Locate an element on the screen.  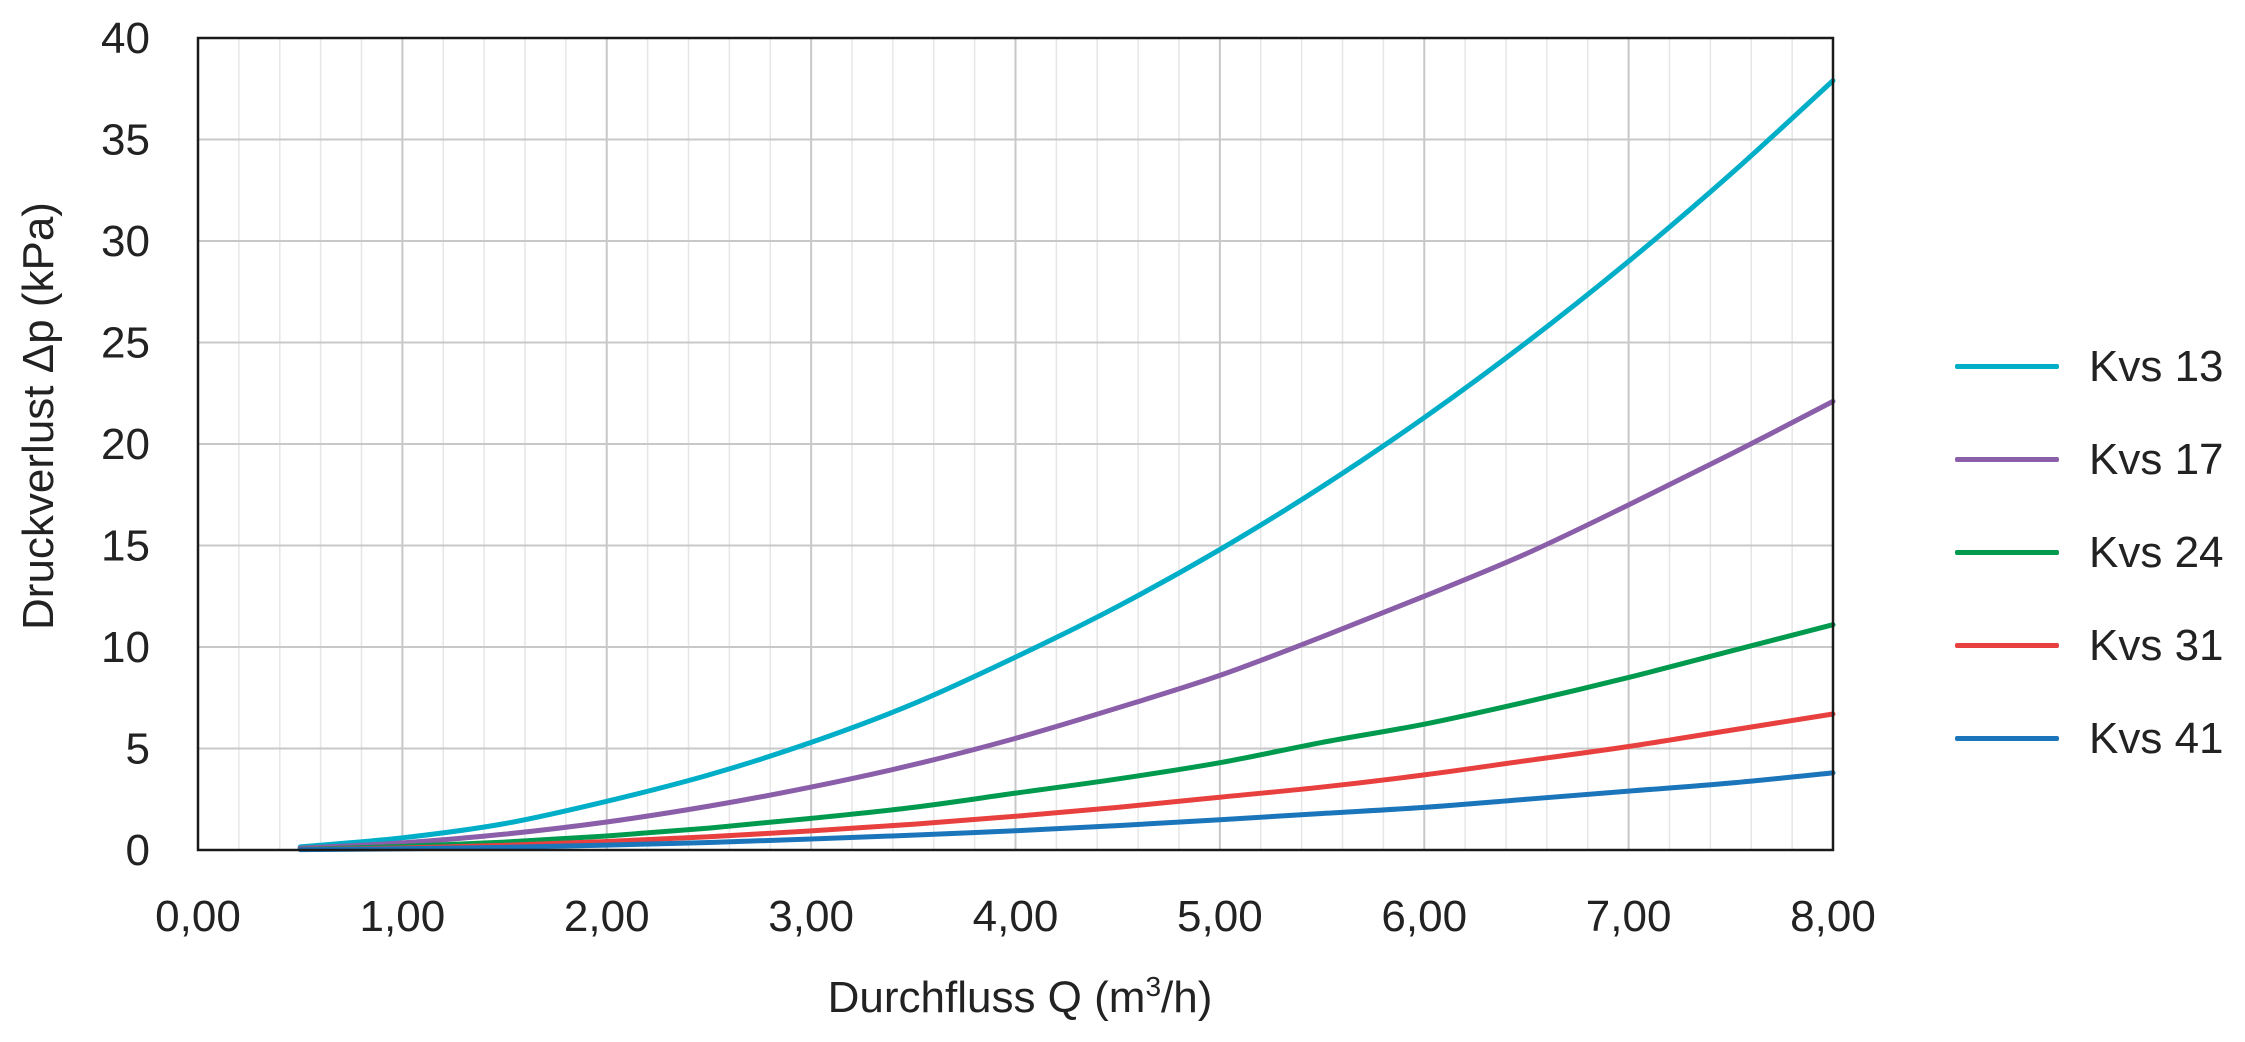
y-axis-title: Druckverlust Δp (kPa) is located at coordinates (38, 416).